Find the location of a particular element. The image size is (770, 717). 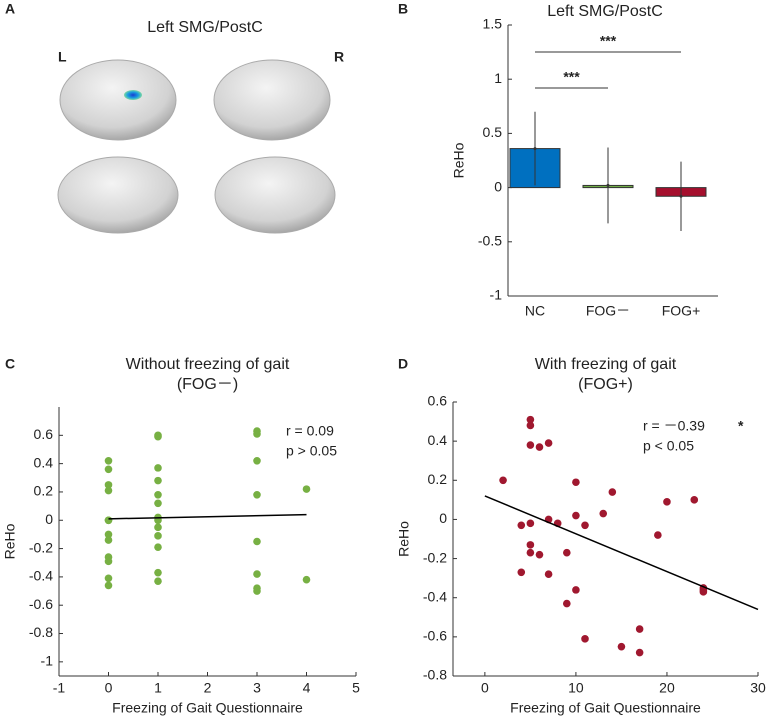

chart-subtitle: (FOG+) is located at coordinates (605, 384).